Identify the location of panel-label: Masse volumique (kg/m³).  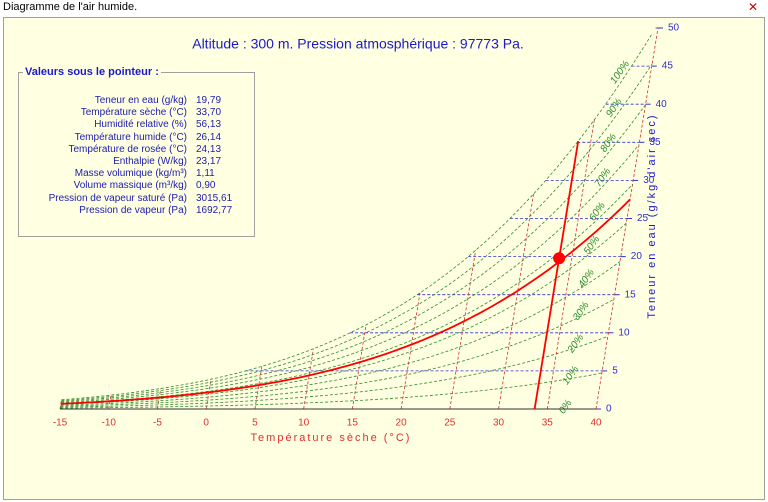
(130, 174).